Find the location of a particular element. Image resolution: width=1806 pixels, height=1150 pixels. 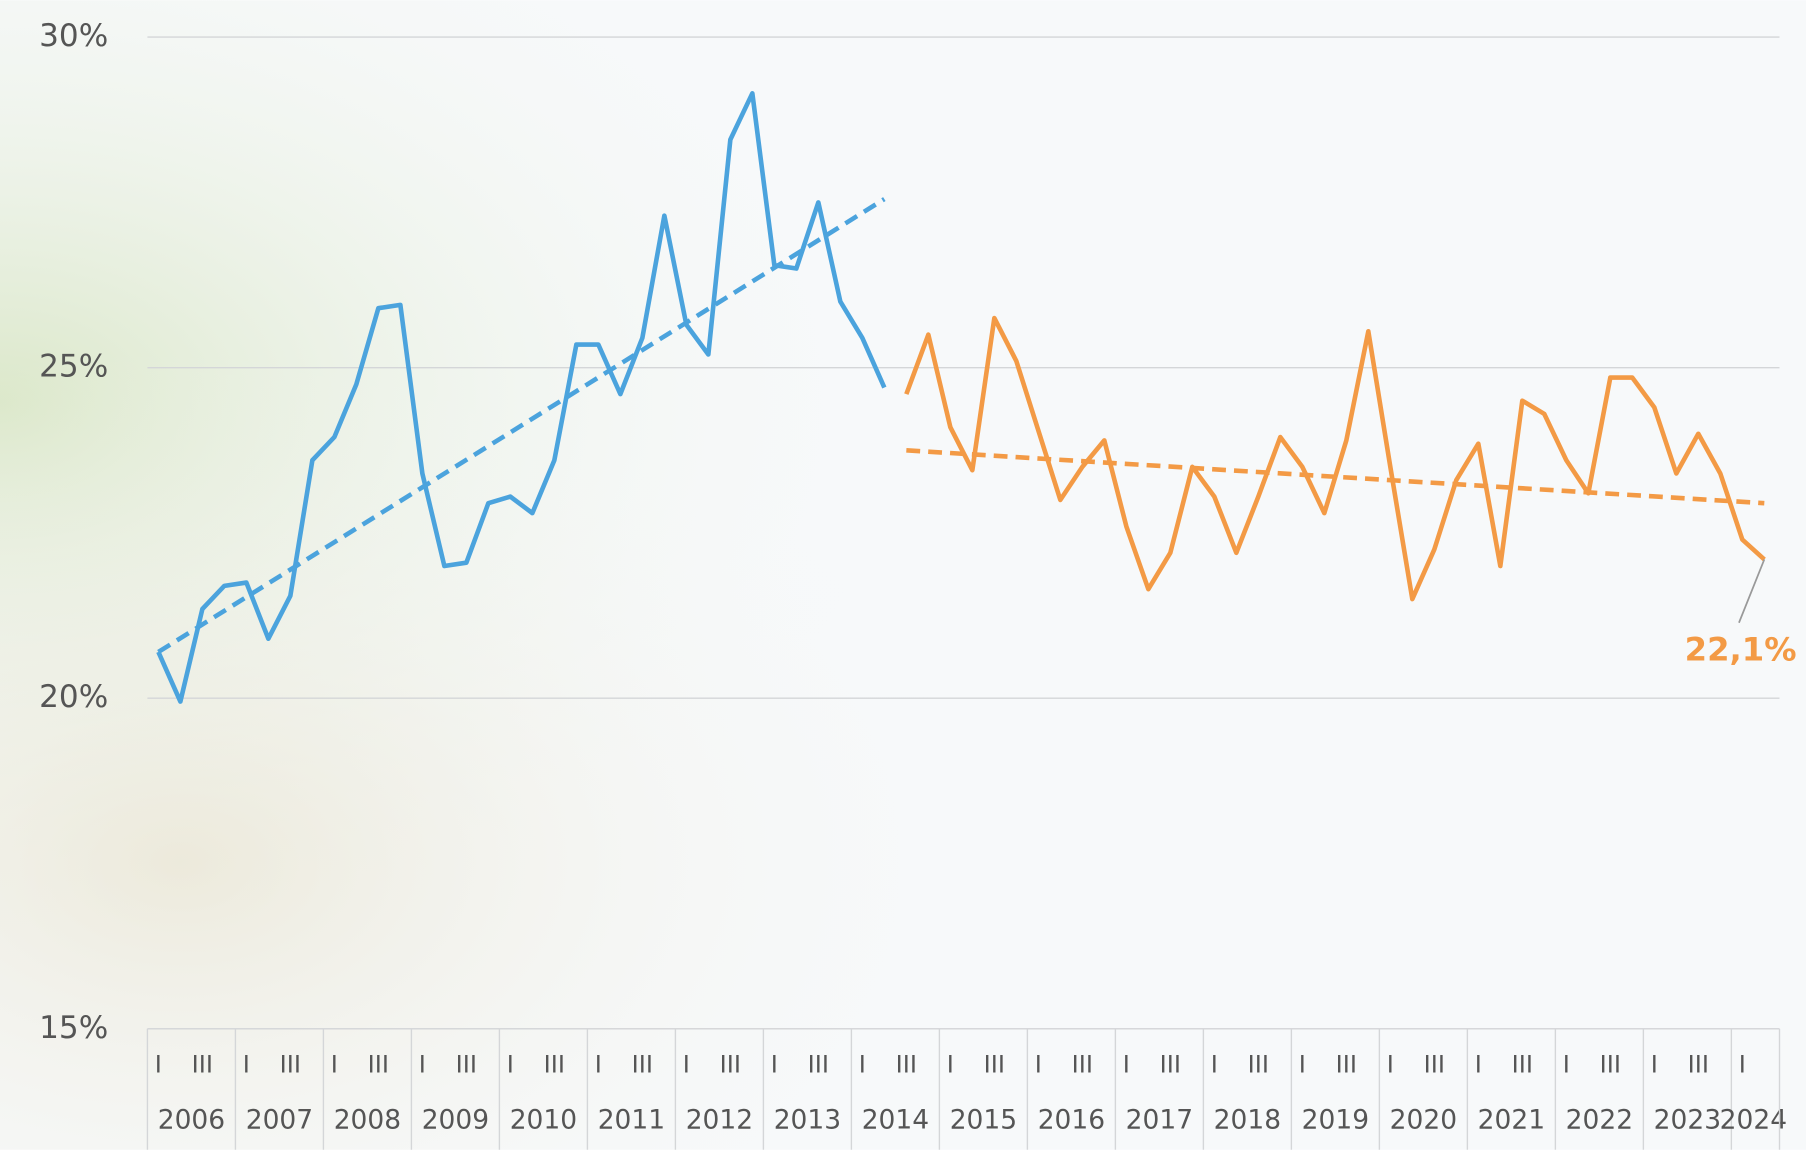

year-label: 2019 is located at coordinates (1335, 1119).